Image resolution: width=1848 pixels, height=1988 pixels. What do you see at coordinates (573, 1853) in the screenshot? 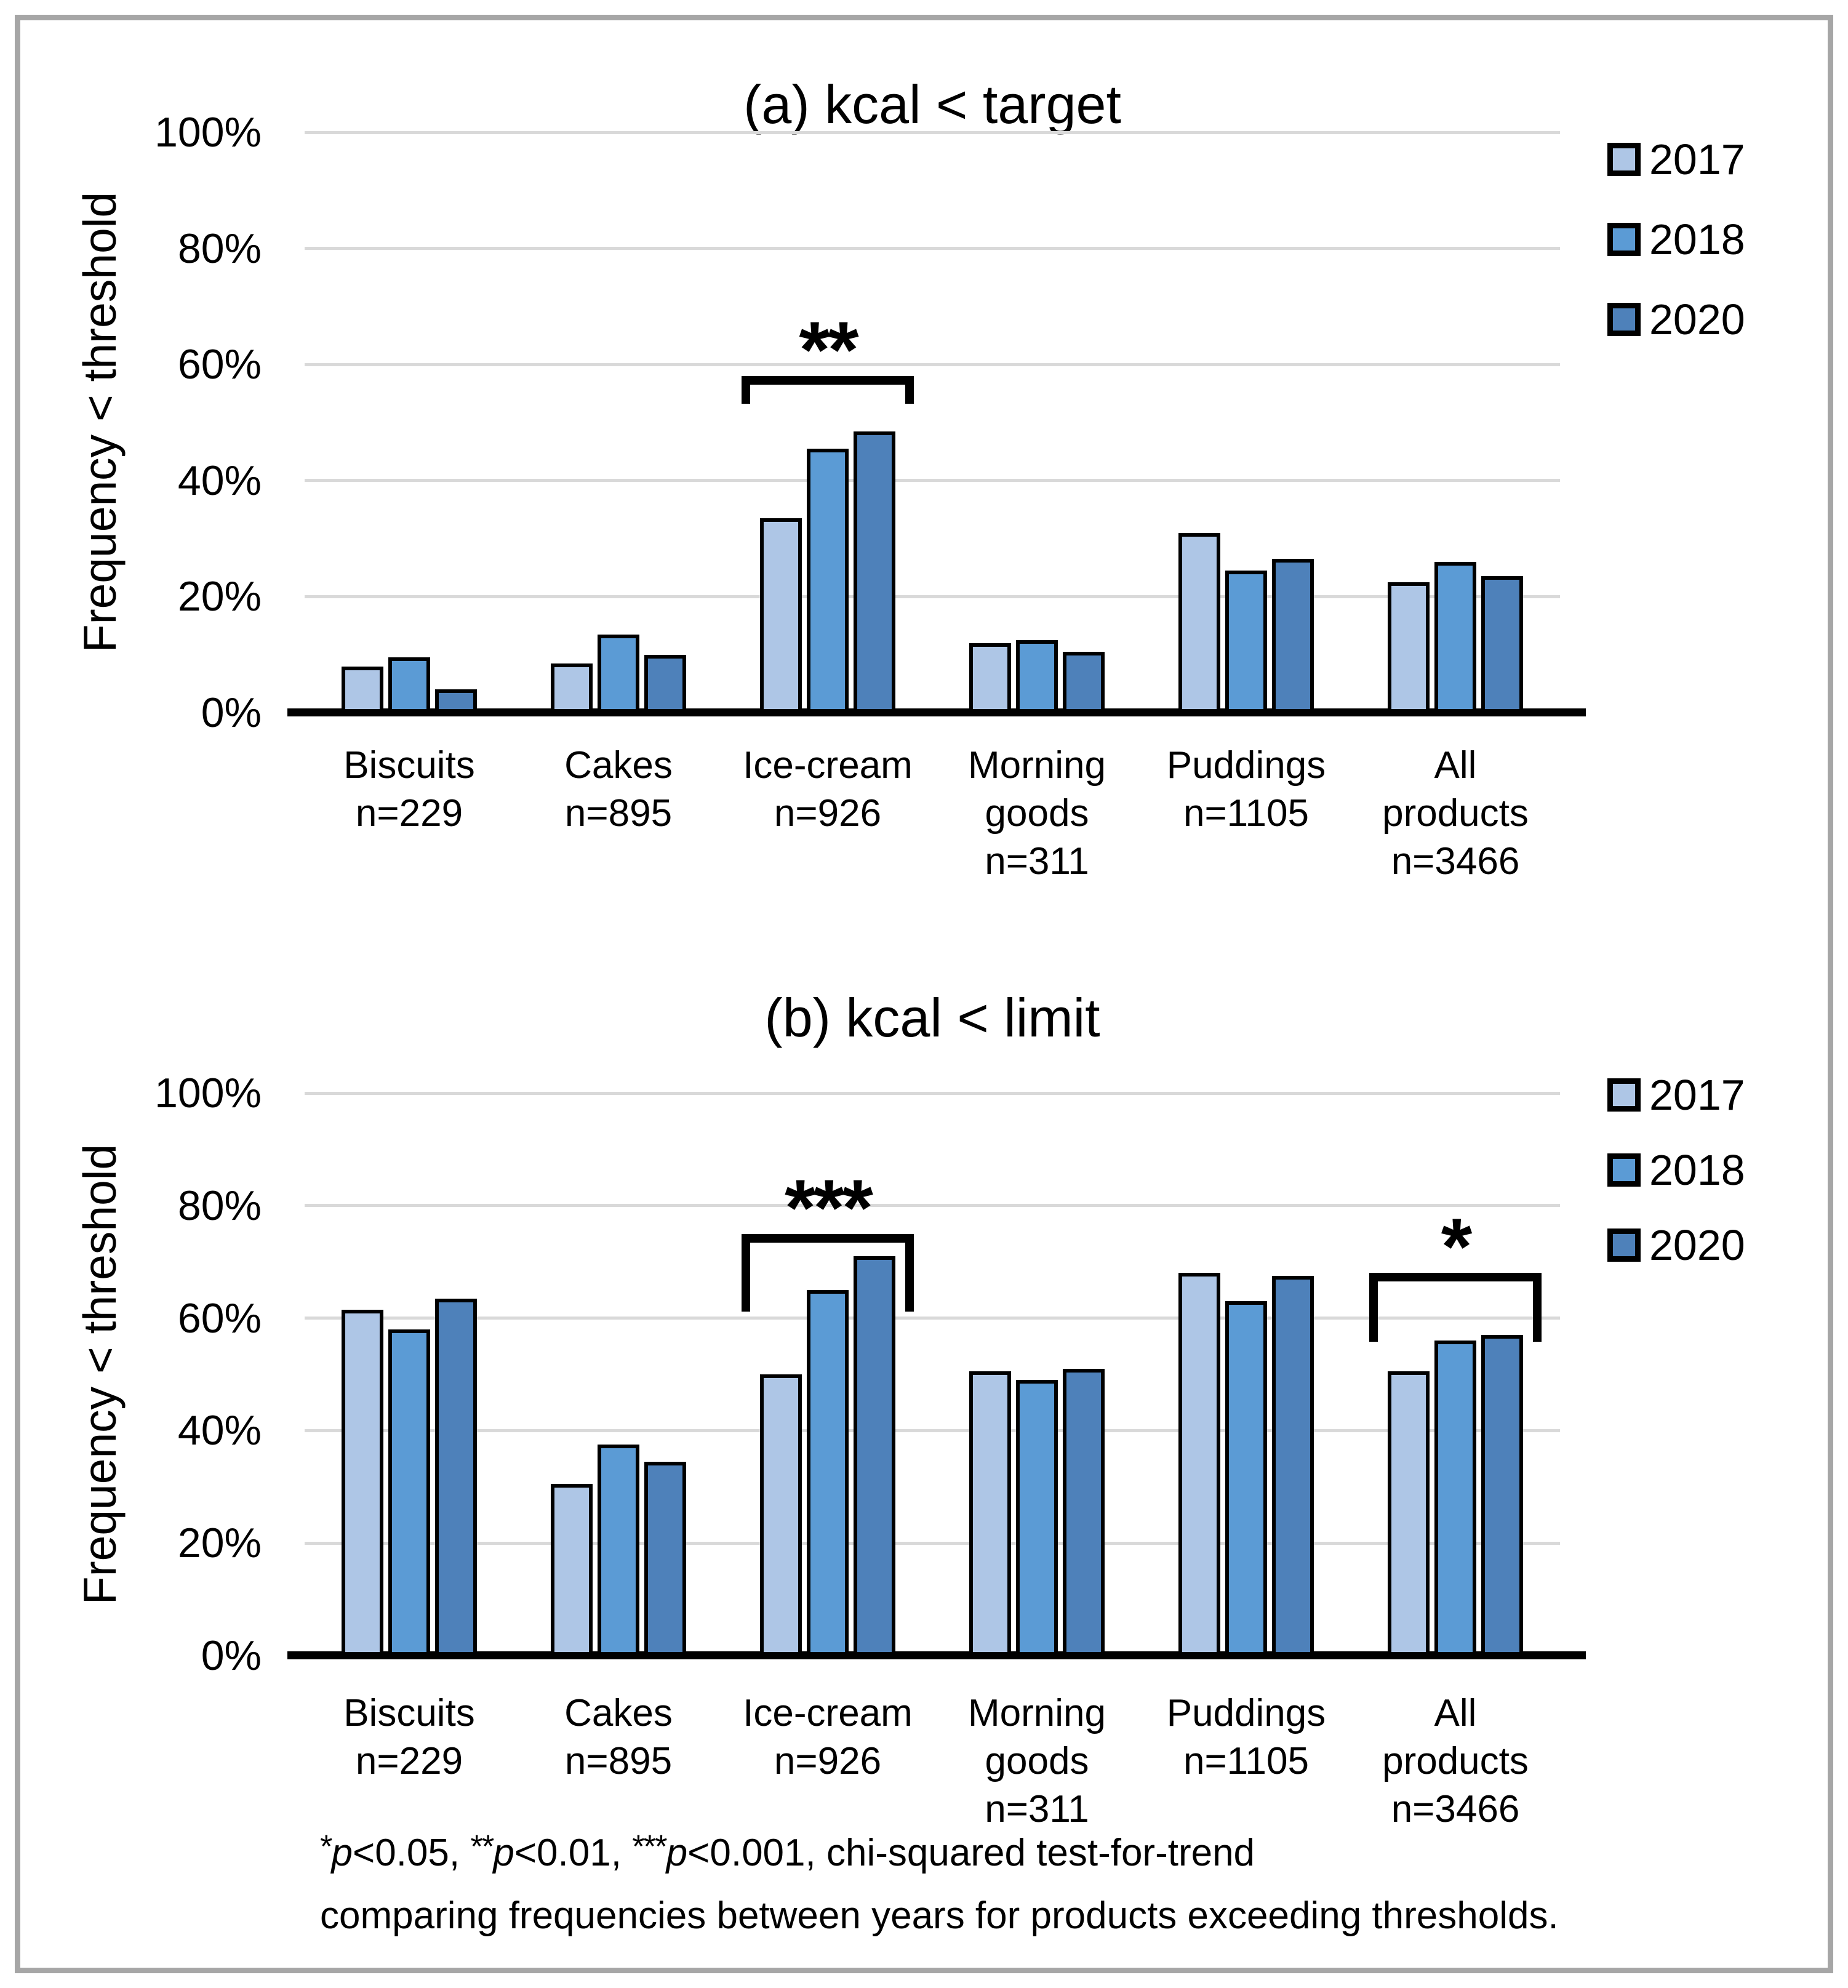
I see `footnote-text: <0.01,` at bounding box center [573, 1853].